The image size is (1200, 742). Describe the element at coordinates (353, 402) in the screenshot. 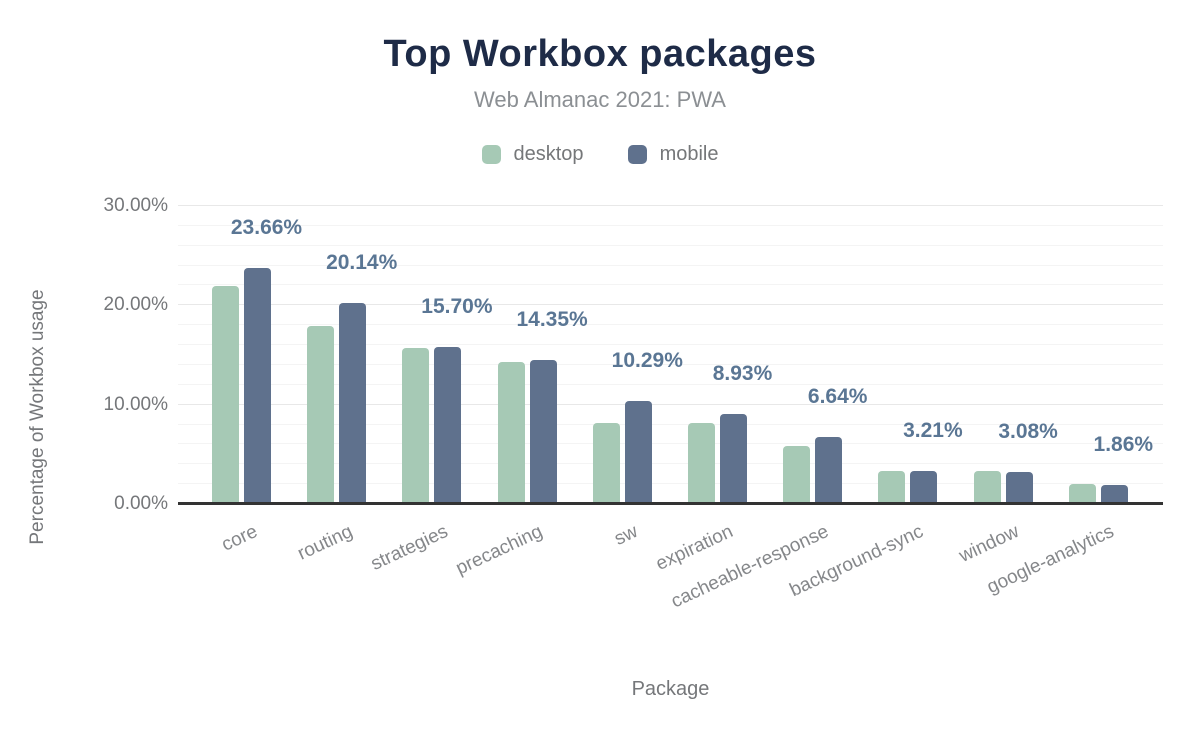

I see `bar-mobile-routing` at that location.